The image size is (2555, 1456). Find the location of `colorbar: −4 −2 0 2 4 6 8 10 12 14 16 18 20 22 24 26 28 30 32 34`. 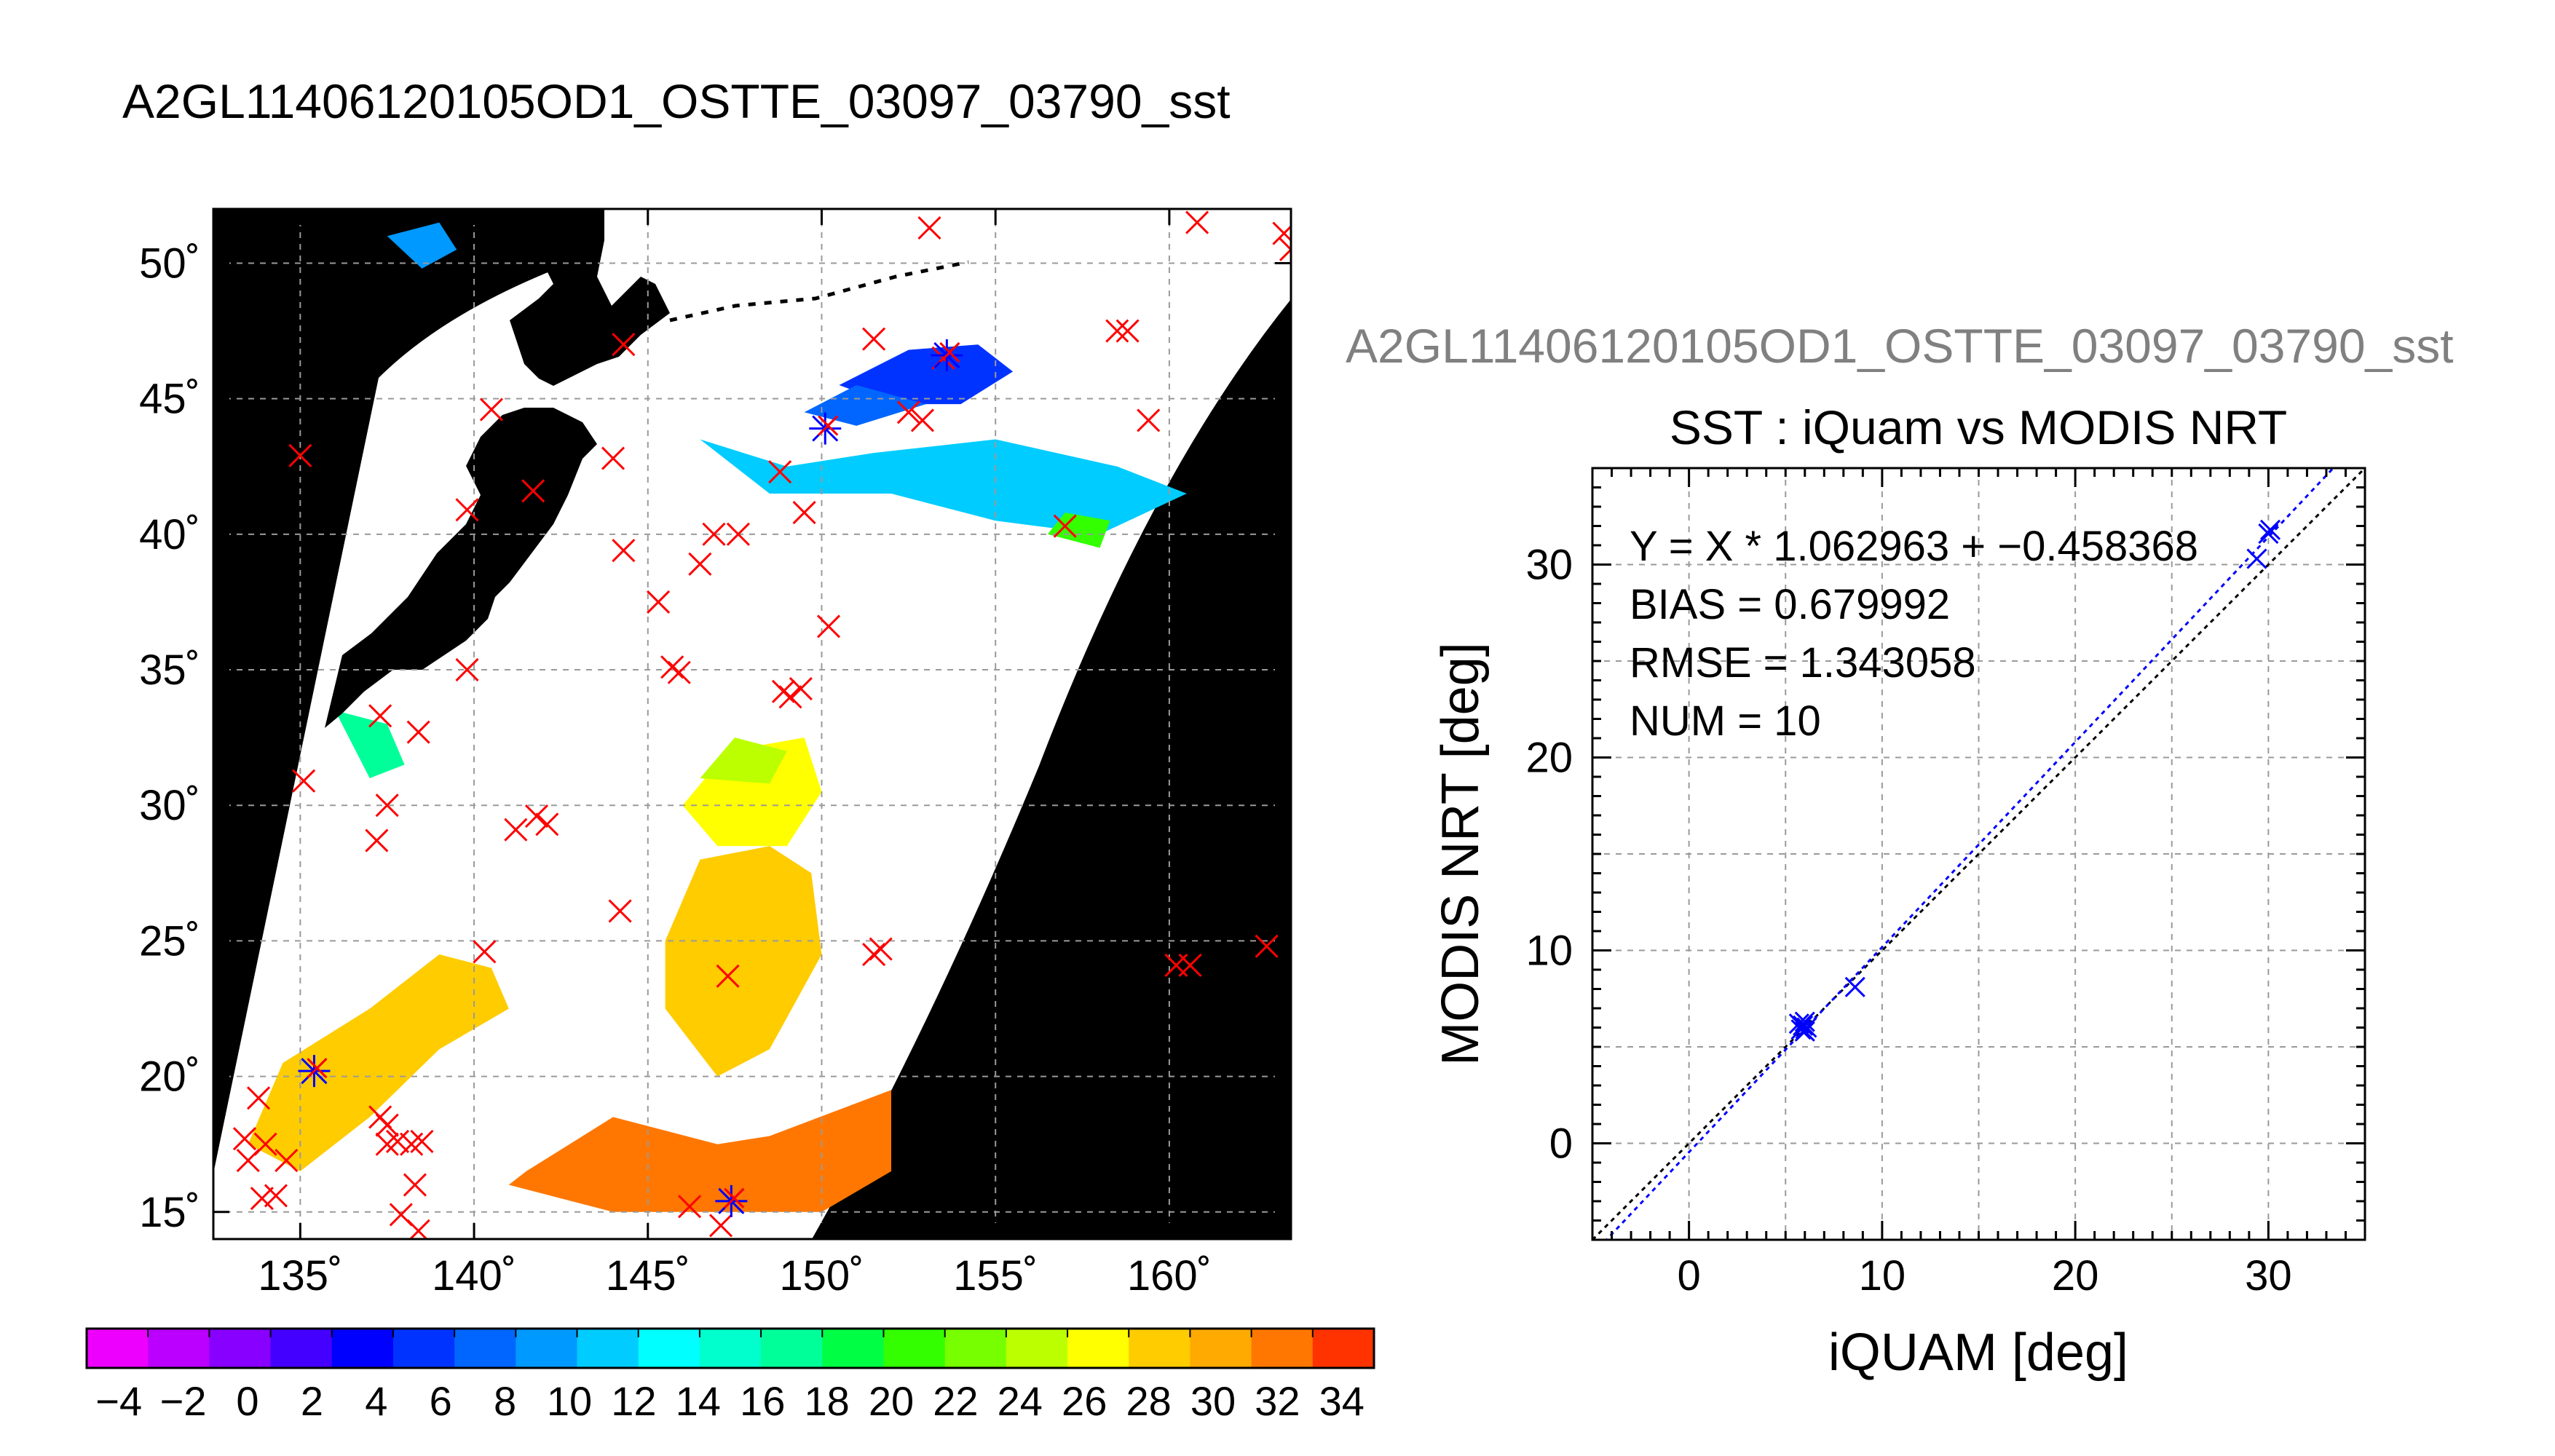

colorbar: −4 −2 0 2 4 6 8 10 12 14 16 18 20 22 24 26 28 30 32 34 is located at coordinates (730, 1375).